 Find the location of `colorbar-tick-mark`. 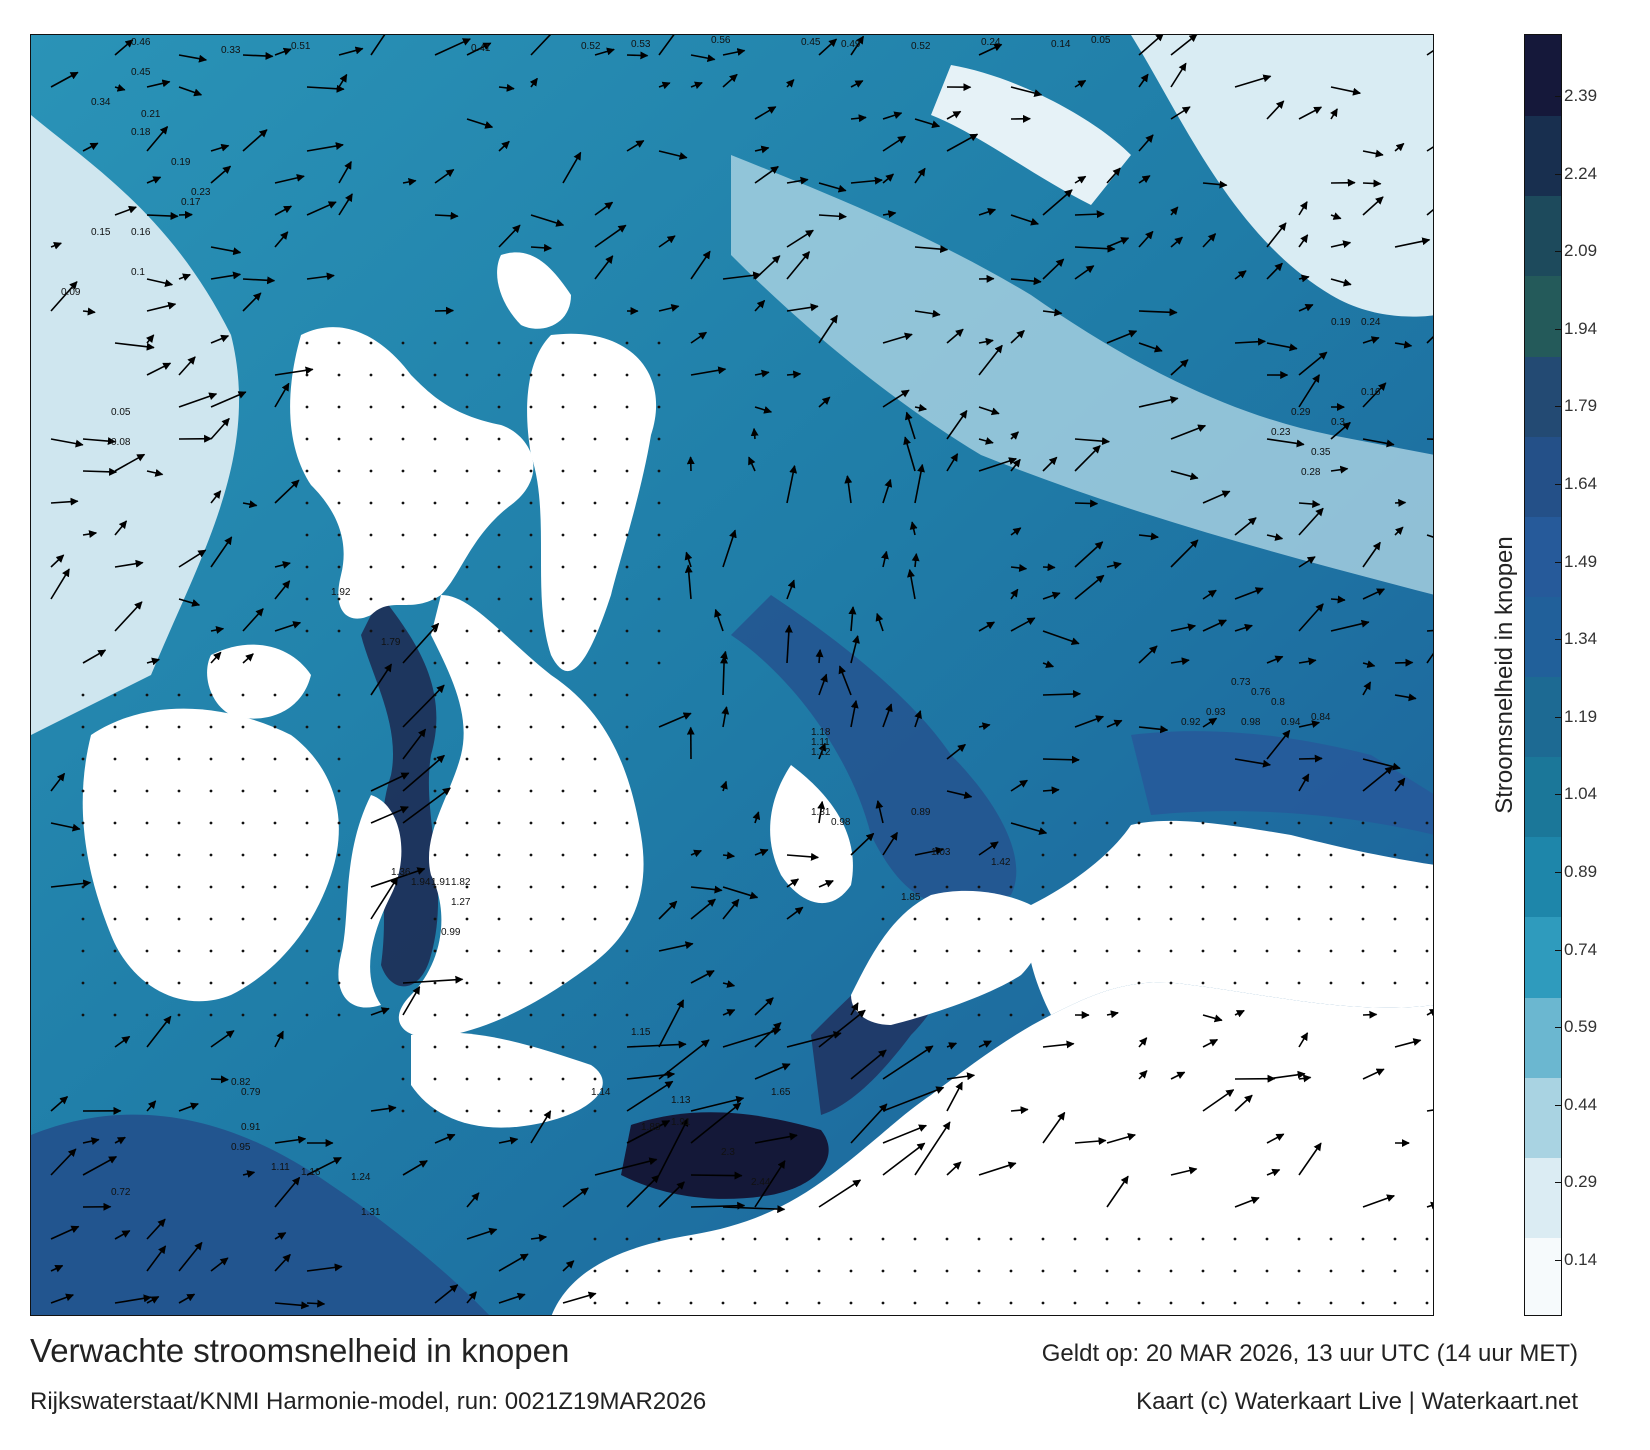

colorbar-tick-mark is located at coordinates (1558, 1028).